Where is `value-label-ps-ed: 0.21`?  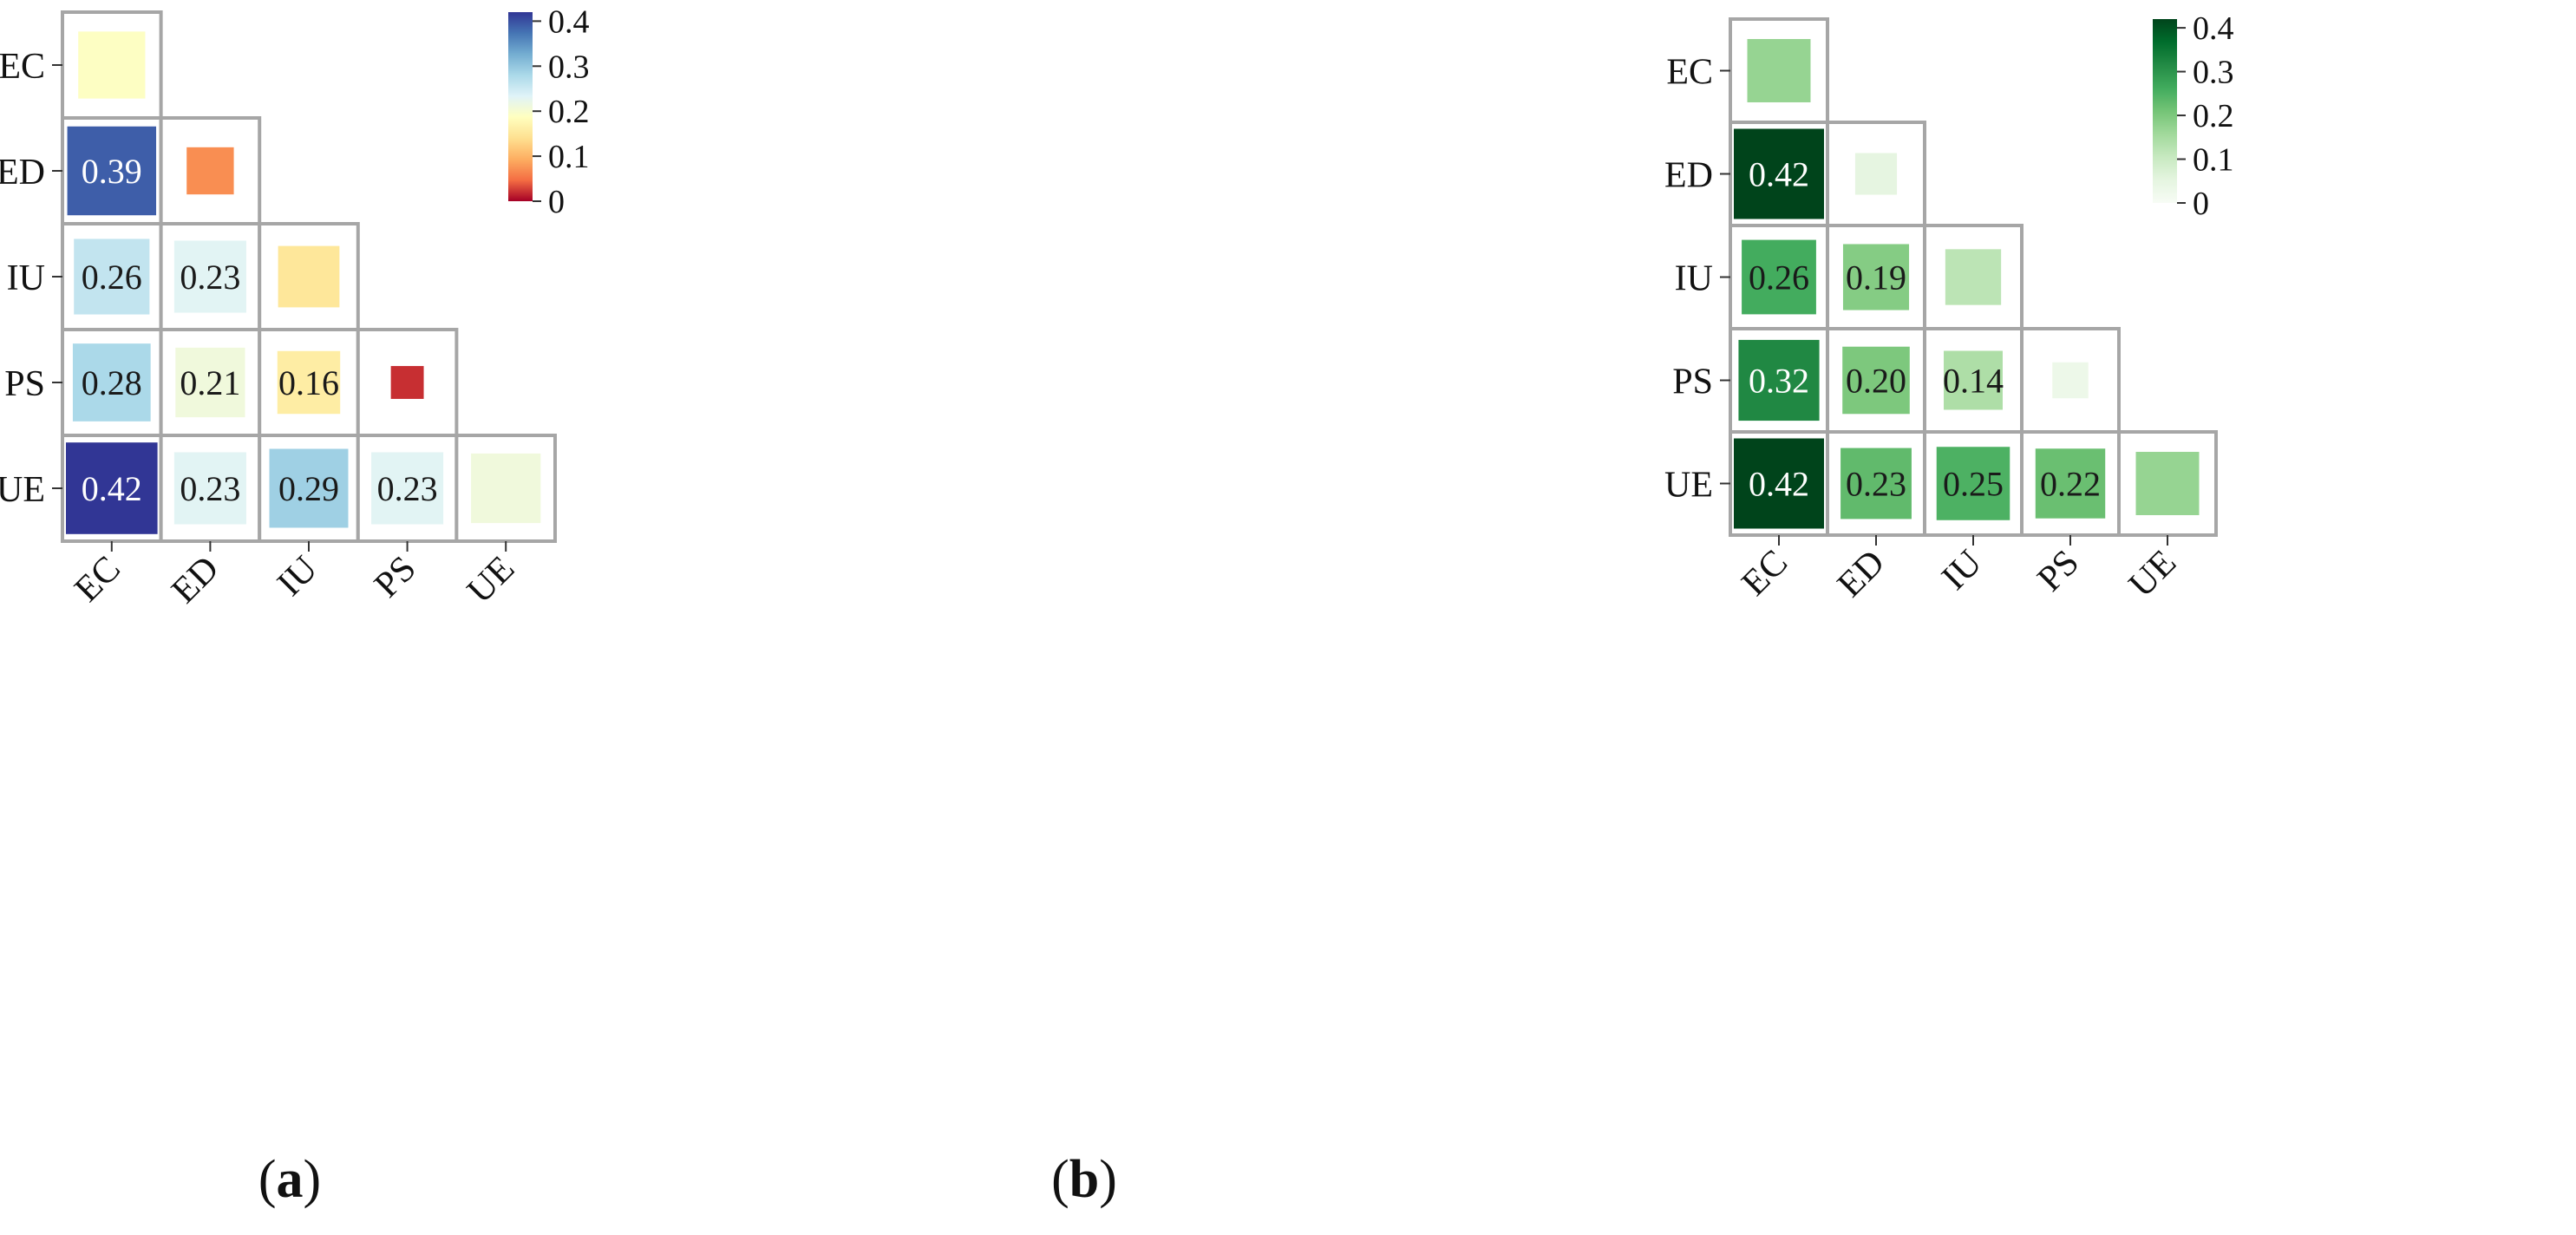
value-label-ps-ed: 0.21 is located at coordinates (210, 382).